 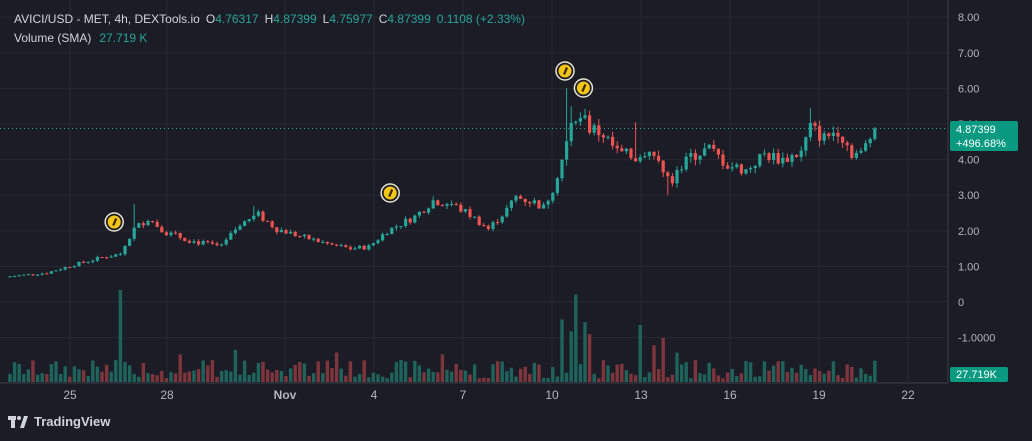 I want to click on open-label: O, so click(x=210, y=19).